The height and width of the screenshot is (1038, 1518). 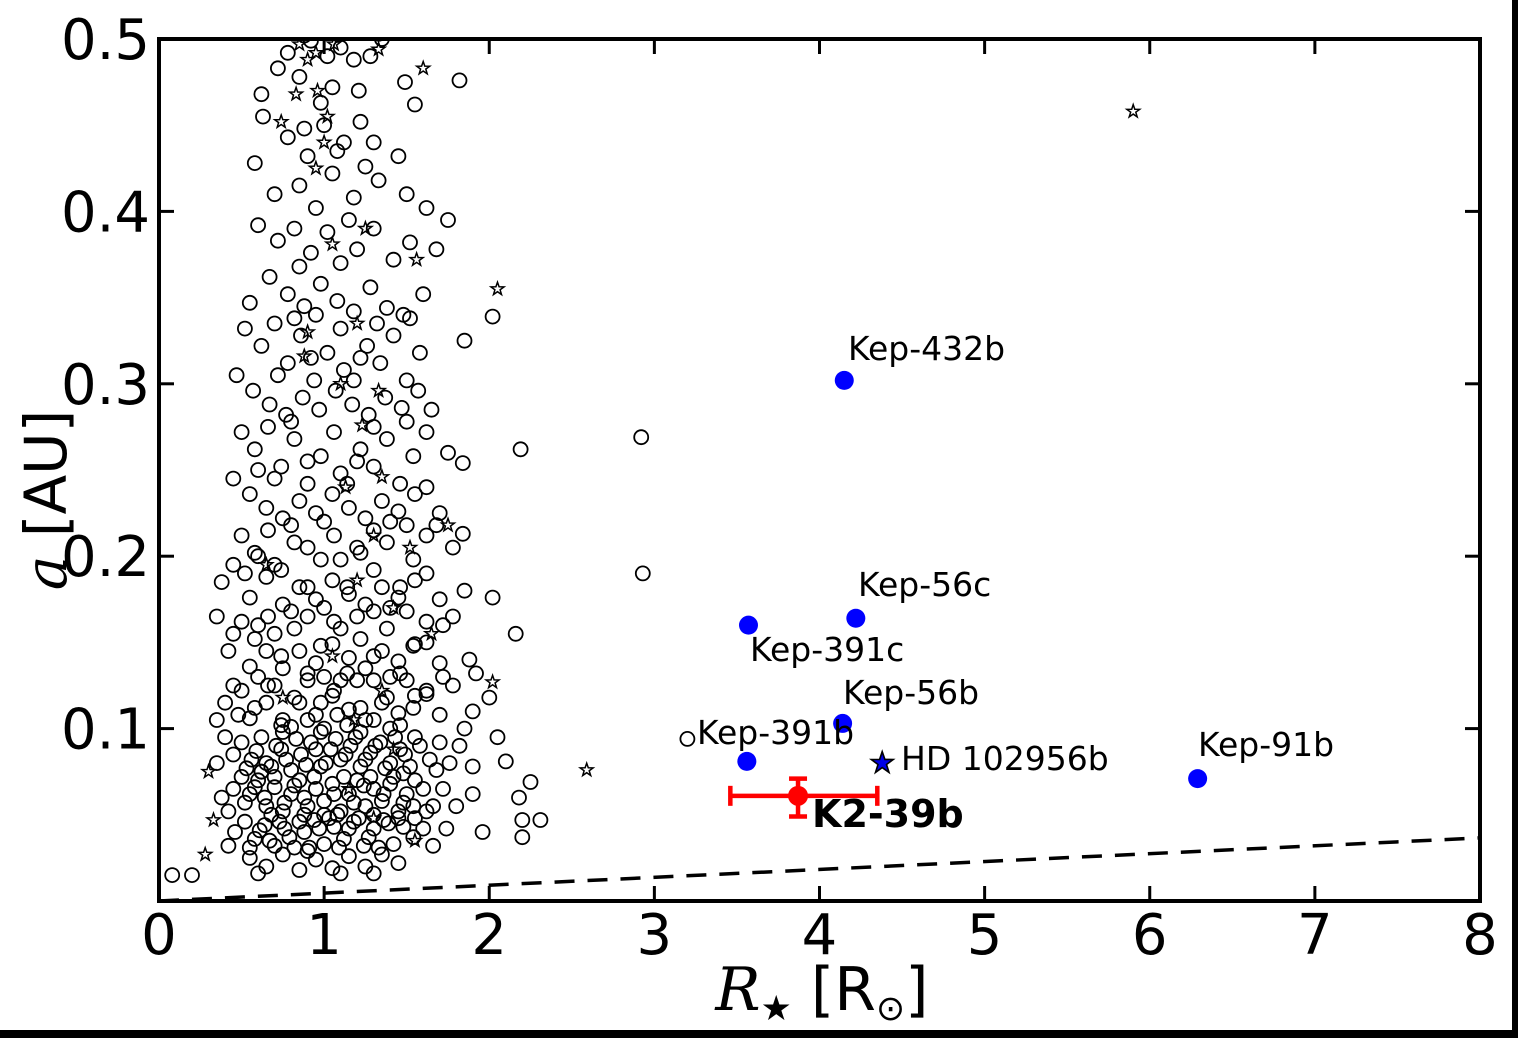 I want to click on x-tick-label-0: 0, so click(x=159, y=935).